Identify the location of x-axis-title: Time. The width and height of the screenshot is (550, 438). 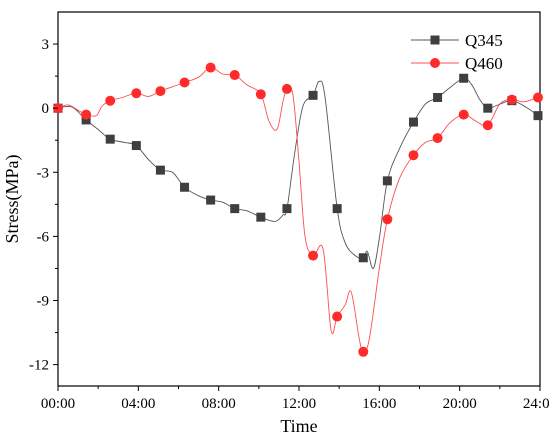
(298, 426).